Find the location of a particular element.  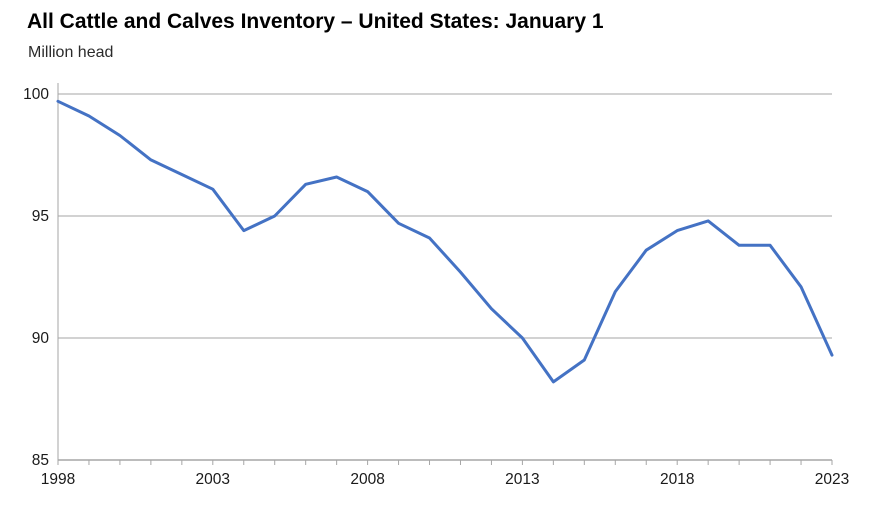

y-tick-label: 85 is located at coordinates (40, 460).